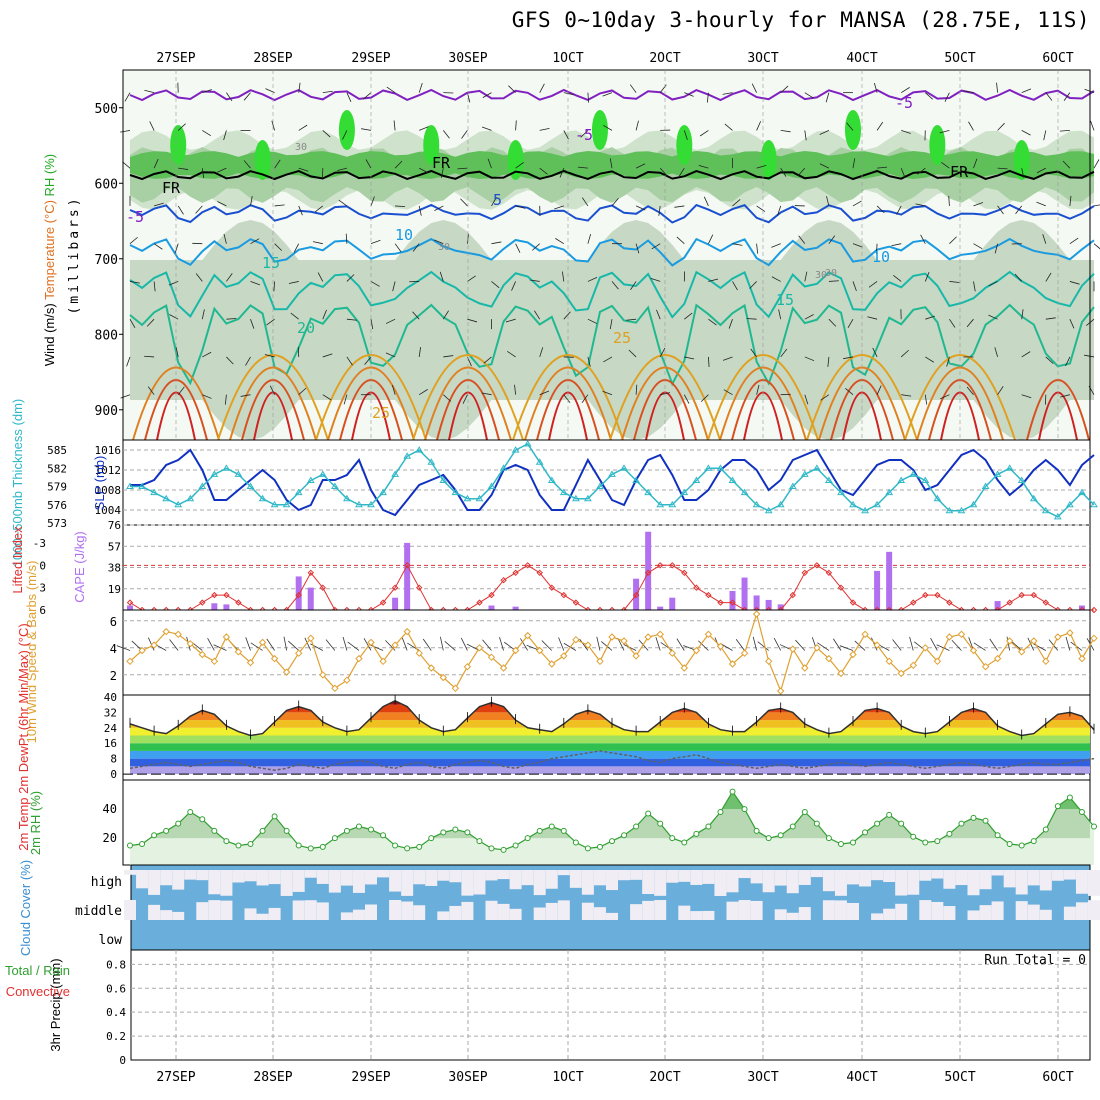  What do you see at coordinates (108, 490) in the screenshot?
I see `slp-tick-label: 1008` at bounding box center [108, 490].